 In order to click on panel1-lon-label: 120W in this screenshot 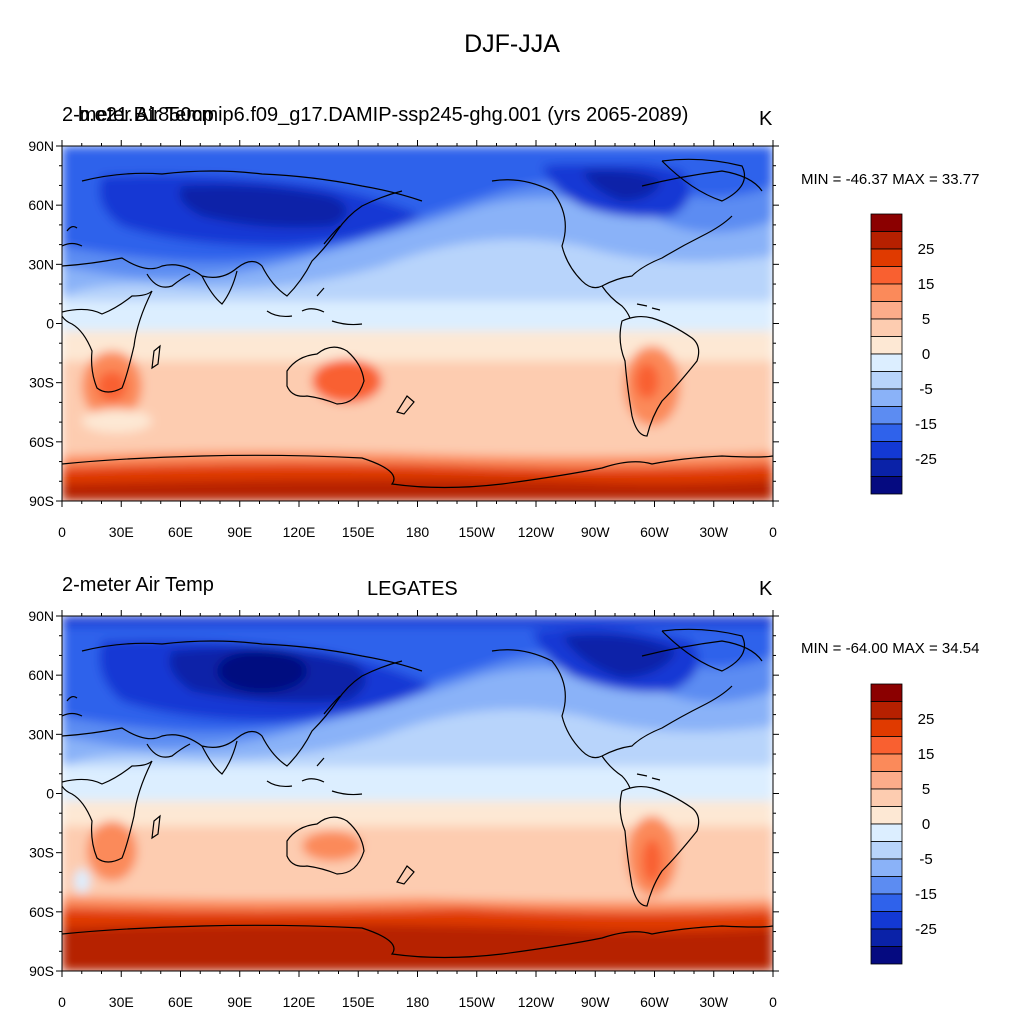, I will do `click(536, 532)`.